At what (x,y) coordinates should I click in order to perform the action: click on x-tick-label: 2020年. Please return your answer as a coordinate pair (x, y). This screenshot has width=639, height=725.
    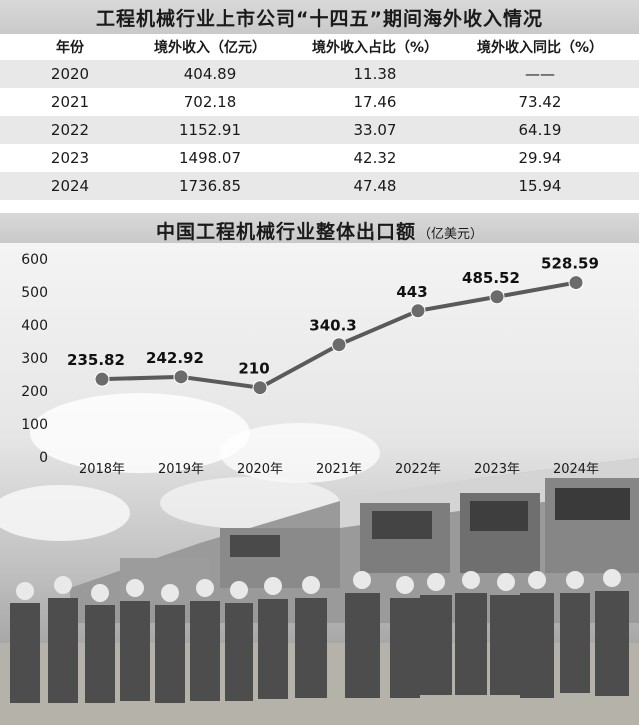
    Looking at the image, I should click on (260, 469).